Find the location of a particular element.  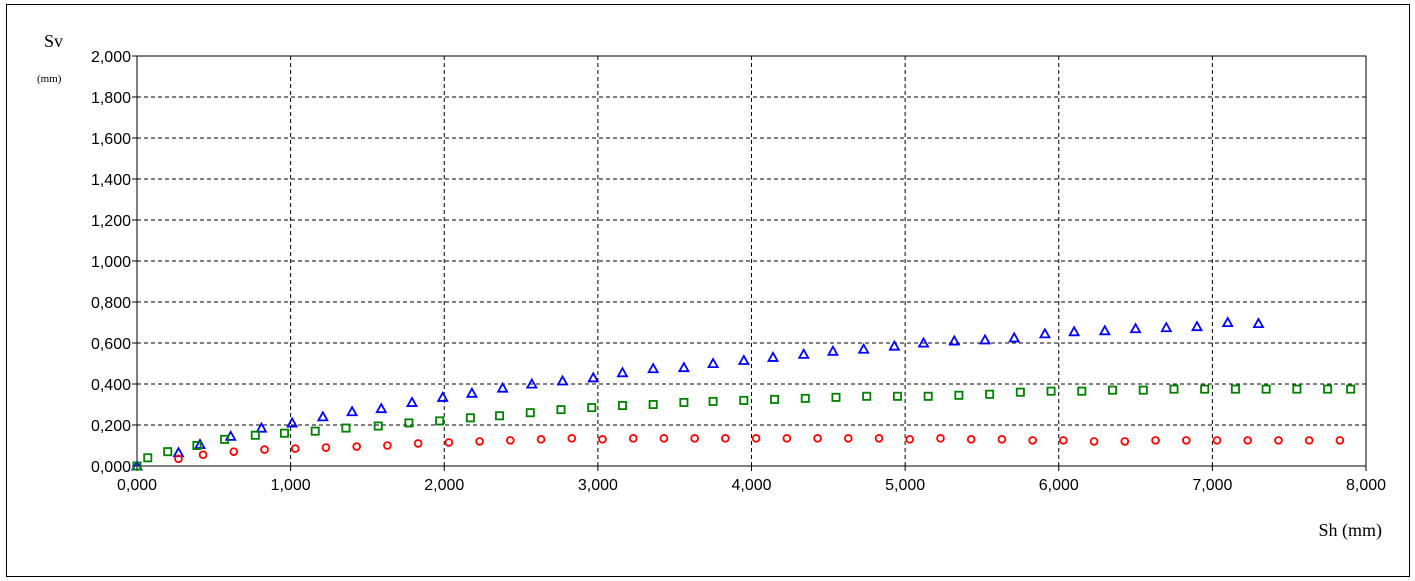

x-tick-label: 4,000 is located at coordinates (751, 485).